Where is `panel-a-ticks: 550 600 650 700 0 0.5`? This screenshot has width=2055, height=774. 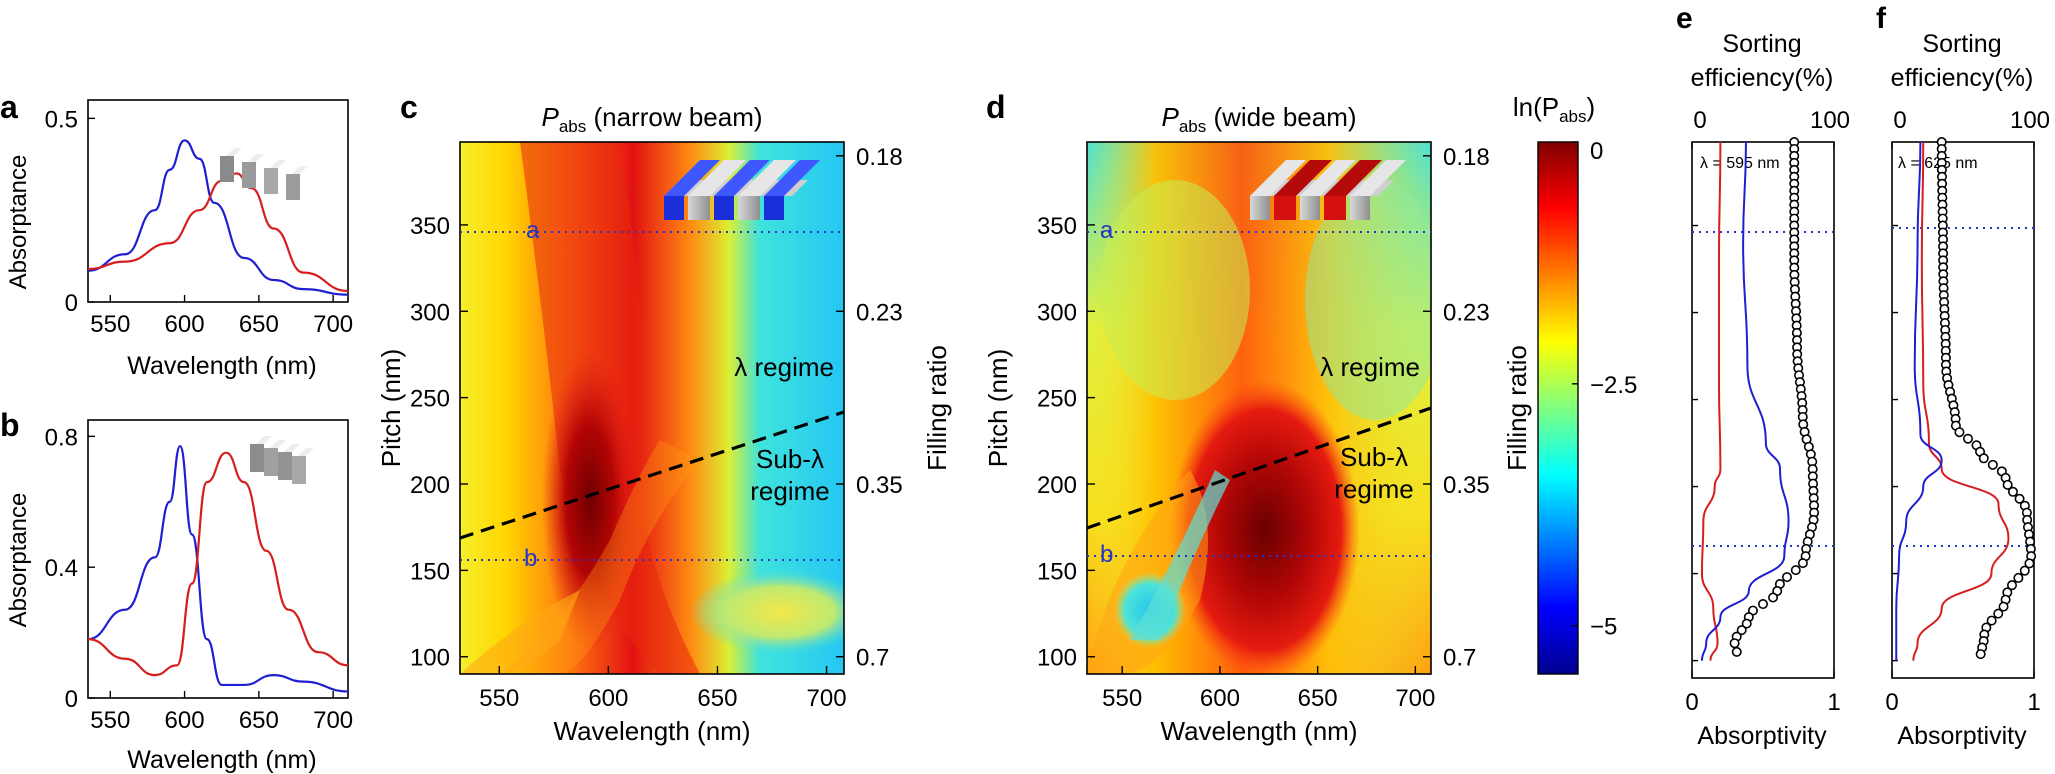
panel-a-ticks: 550 600 650 700 0 0.5 is located at coordinates (199, 222).